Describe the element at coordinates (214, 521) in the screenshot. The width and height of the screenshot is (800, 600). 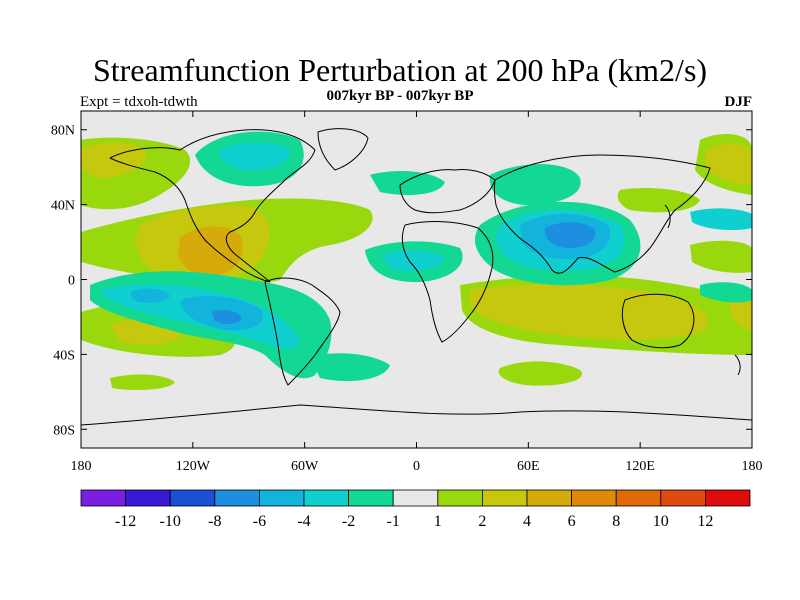
I see `colorbar-label: -8` at that location.